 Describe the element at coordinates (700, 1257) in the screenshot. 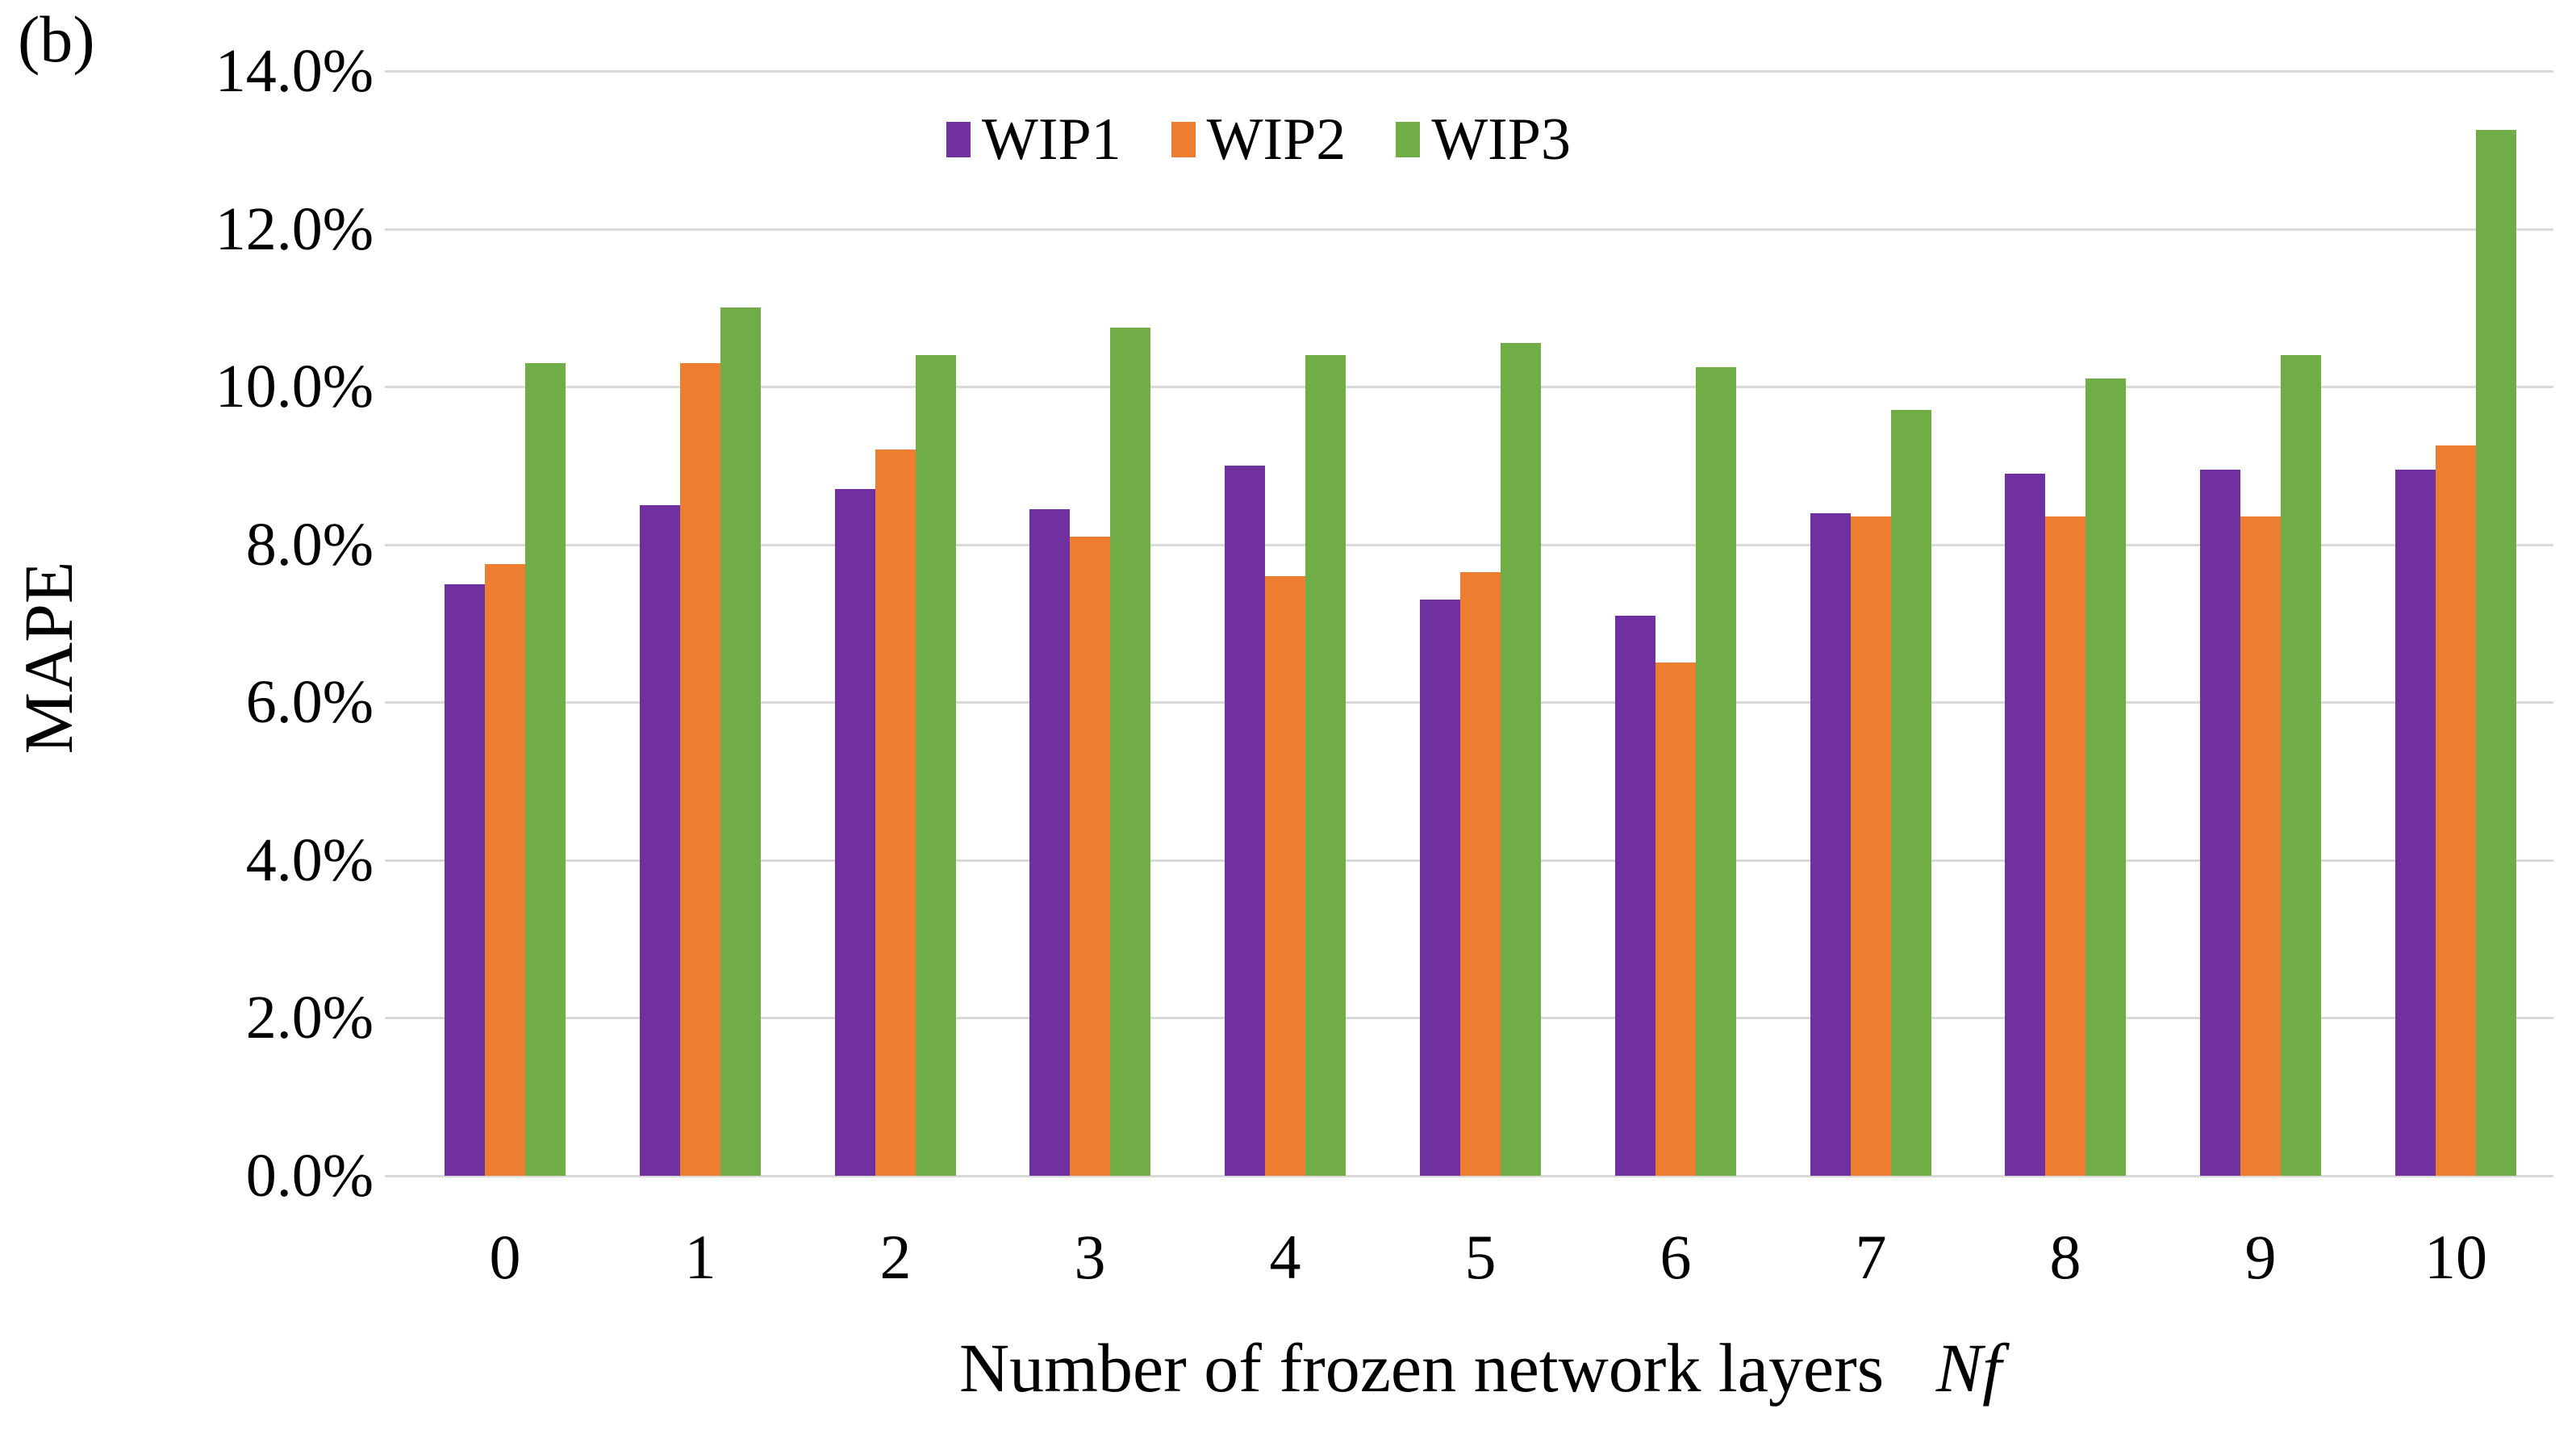

I see `x-tick-label: 1` at that location.